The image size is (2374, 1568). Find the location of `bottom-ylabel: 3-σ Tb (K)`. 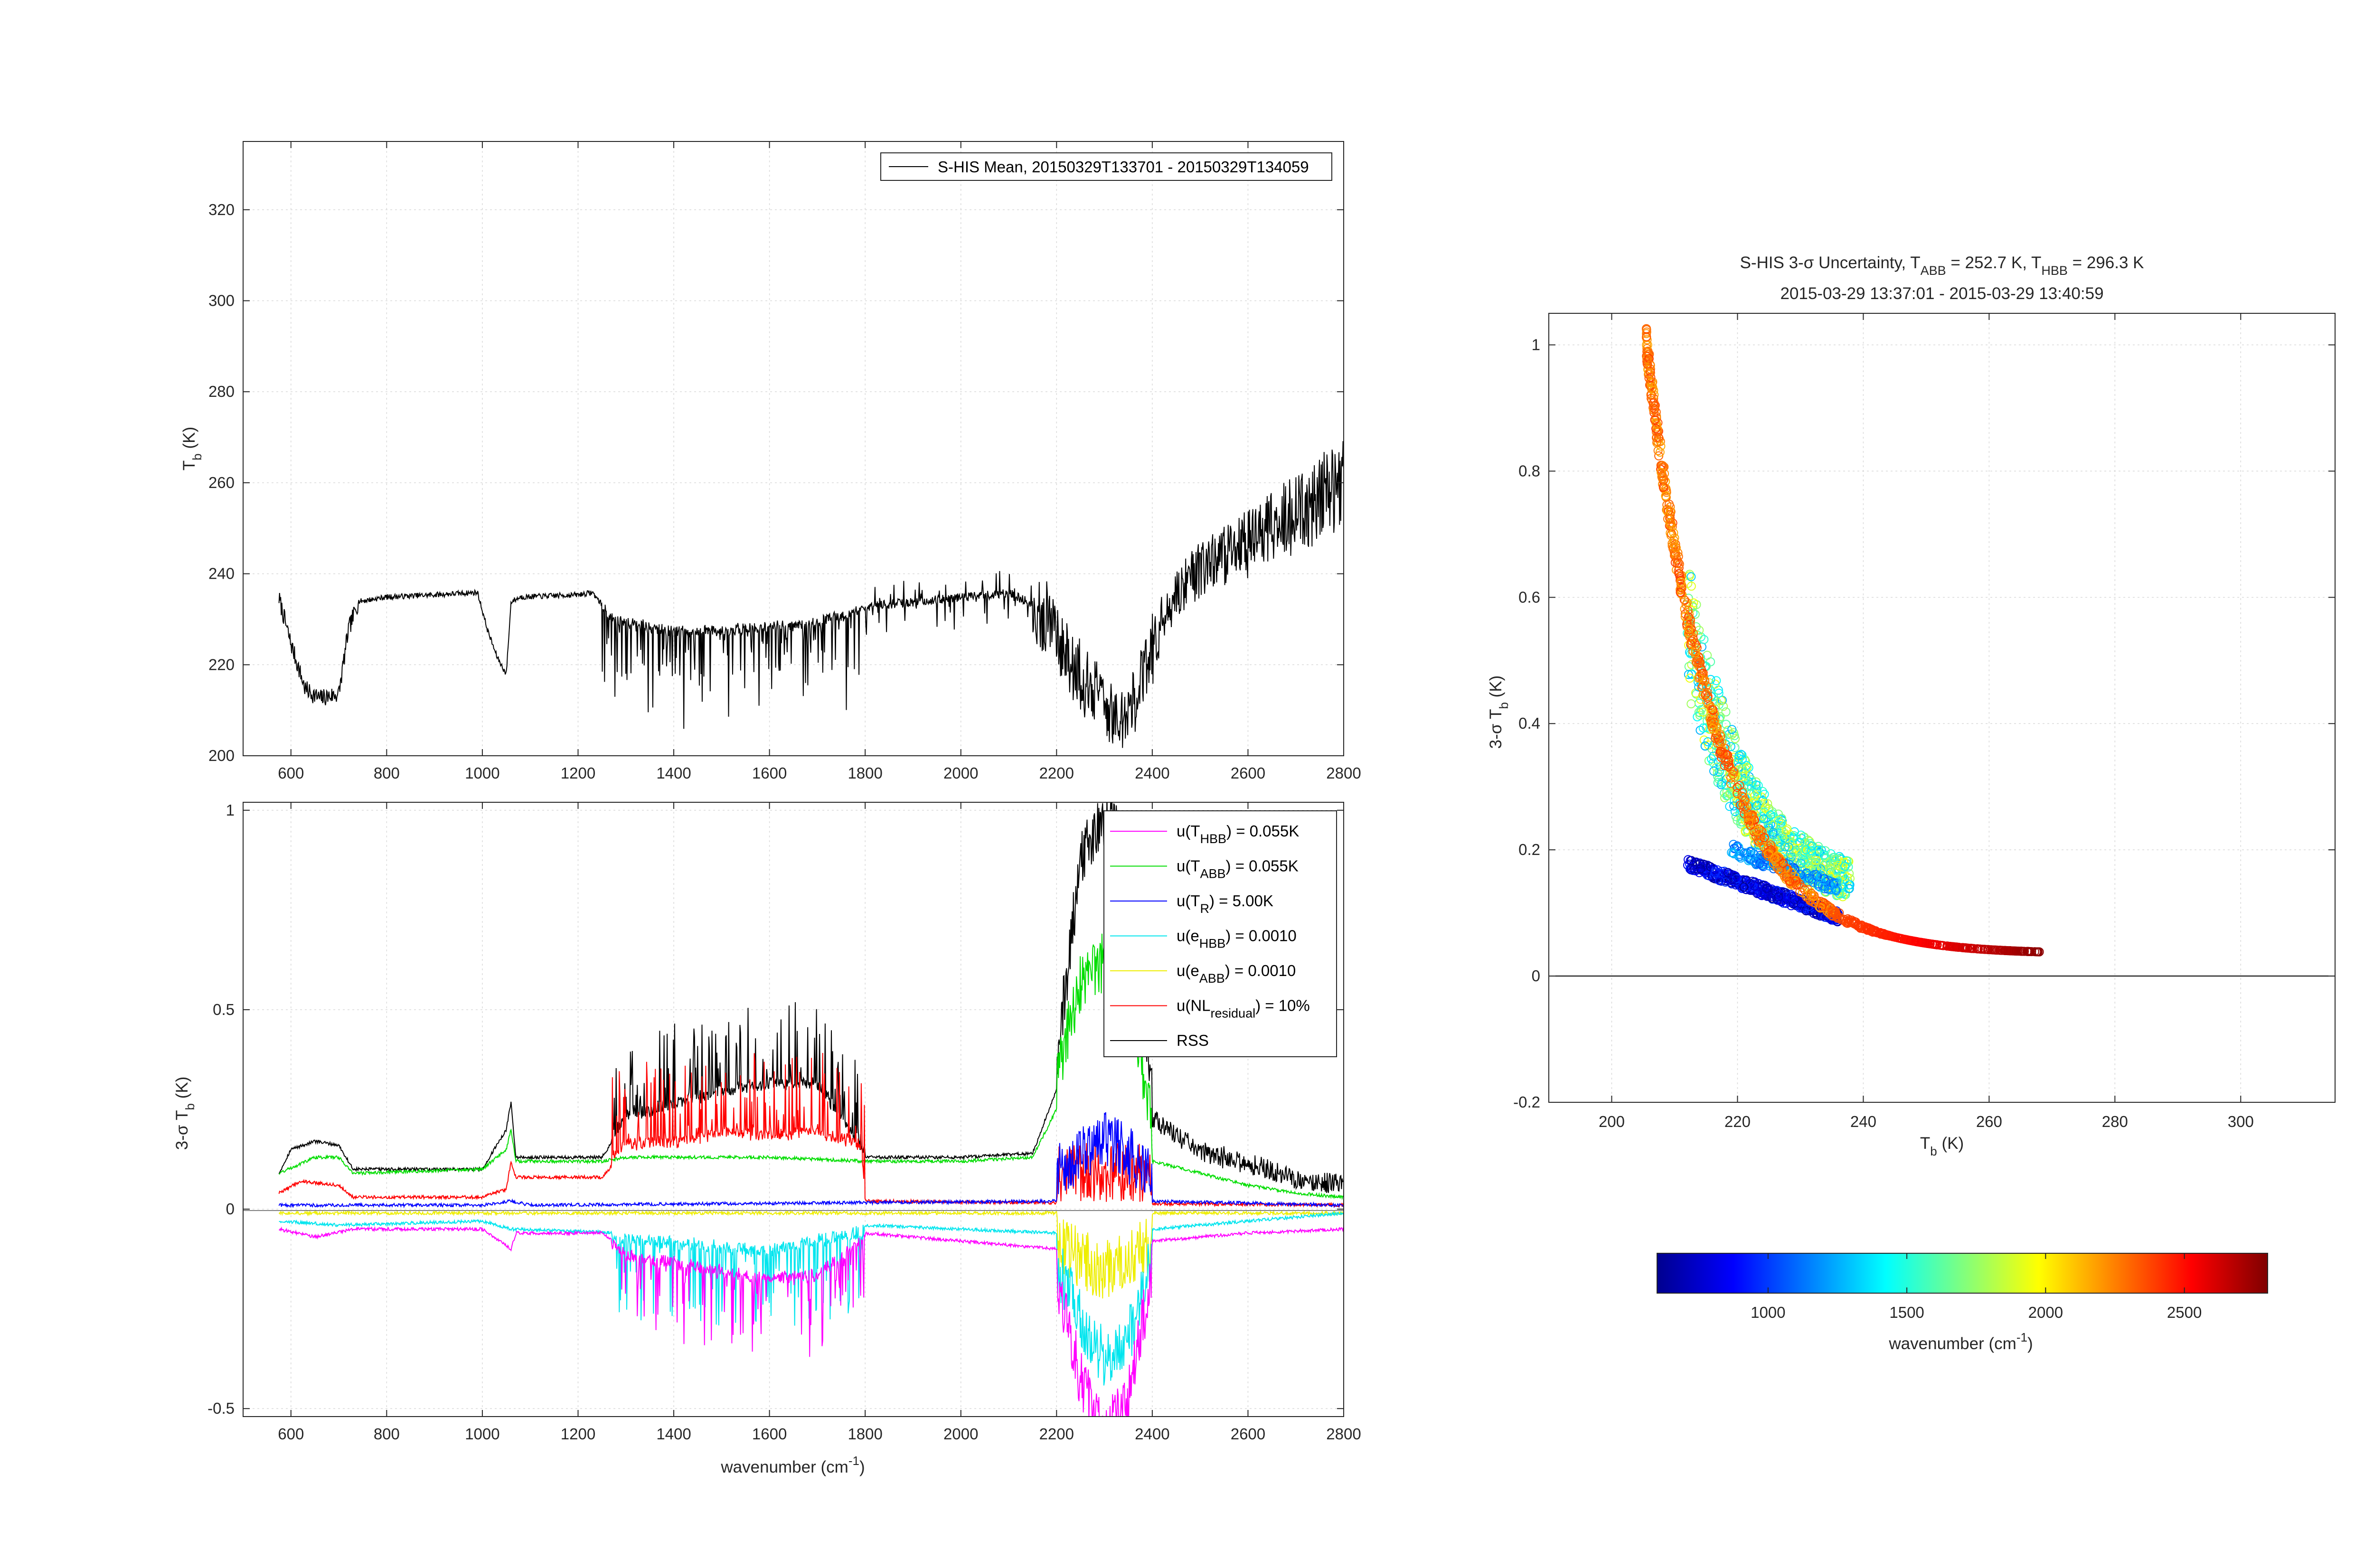

bottom-ylabel: 3-σ Tb (K) is located at coordinates (185, 1113).